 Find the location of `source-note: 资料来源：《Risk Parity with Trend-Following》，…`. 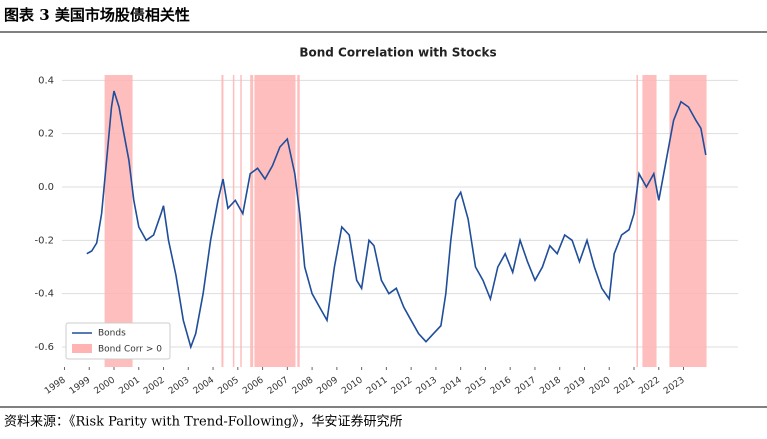

source-note: 资料来源：《Risk Parity with Trend-Following》，… is located at coordinates (203, 422).